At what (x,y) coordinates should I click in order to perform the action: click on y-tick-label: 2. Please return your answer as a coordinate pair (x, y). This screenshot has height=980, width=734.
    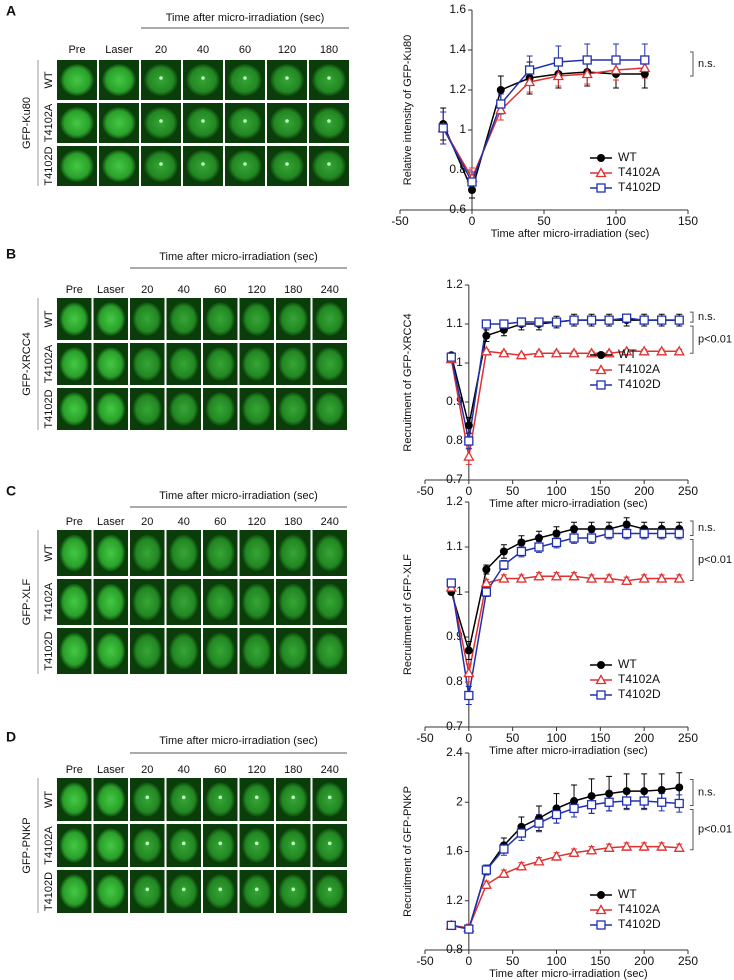
    Looking at the image, I should click on (459, 801).